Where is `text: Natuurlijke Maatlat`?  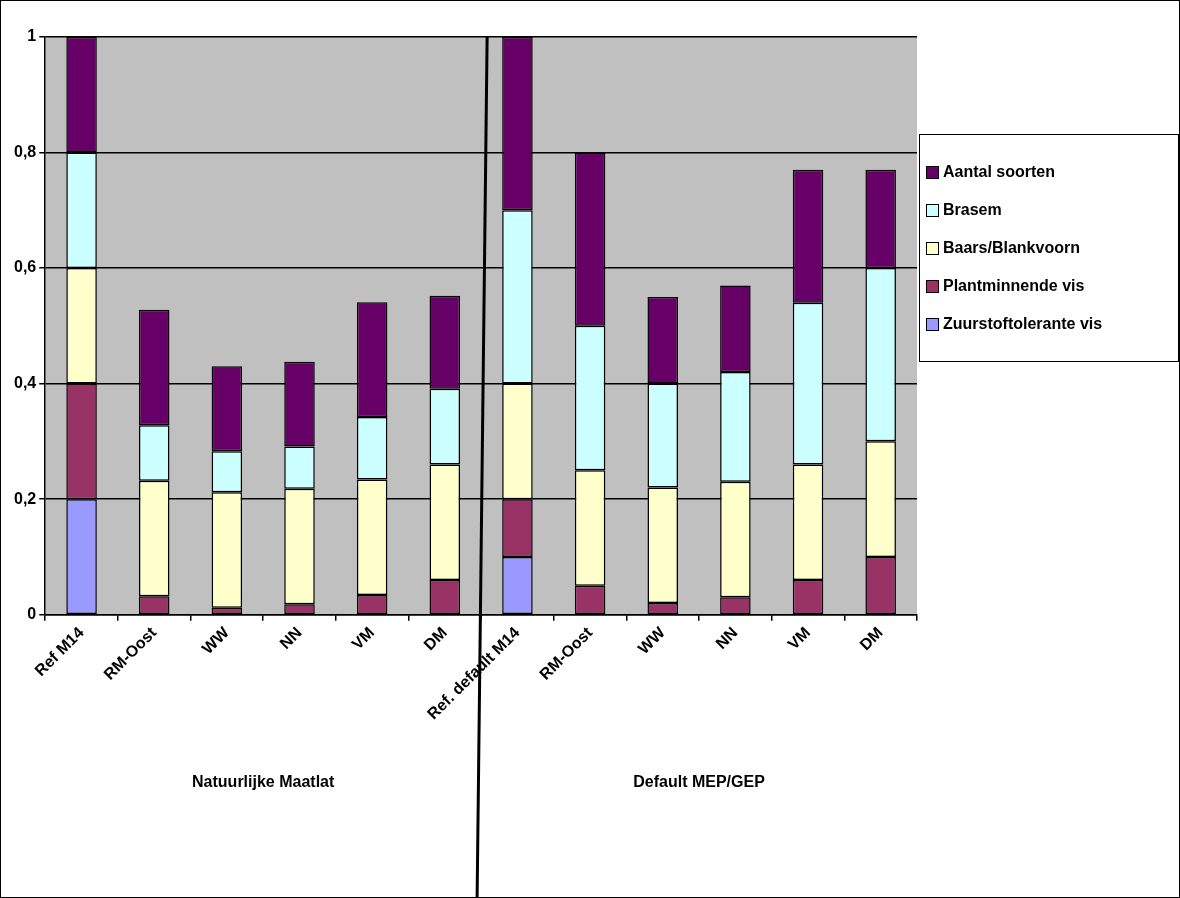 text: Natuurlijke Maatlat is located at coordinates (263, 782).